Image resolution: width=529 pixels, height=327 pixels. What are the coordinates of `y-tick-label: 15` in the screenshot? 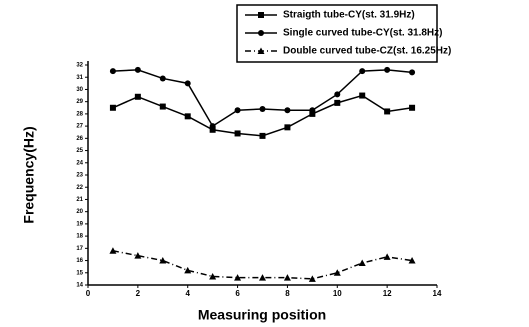 It's located at (79, 273).